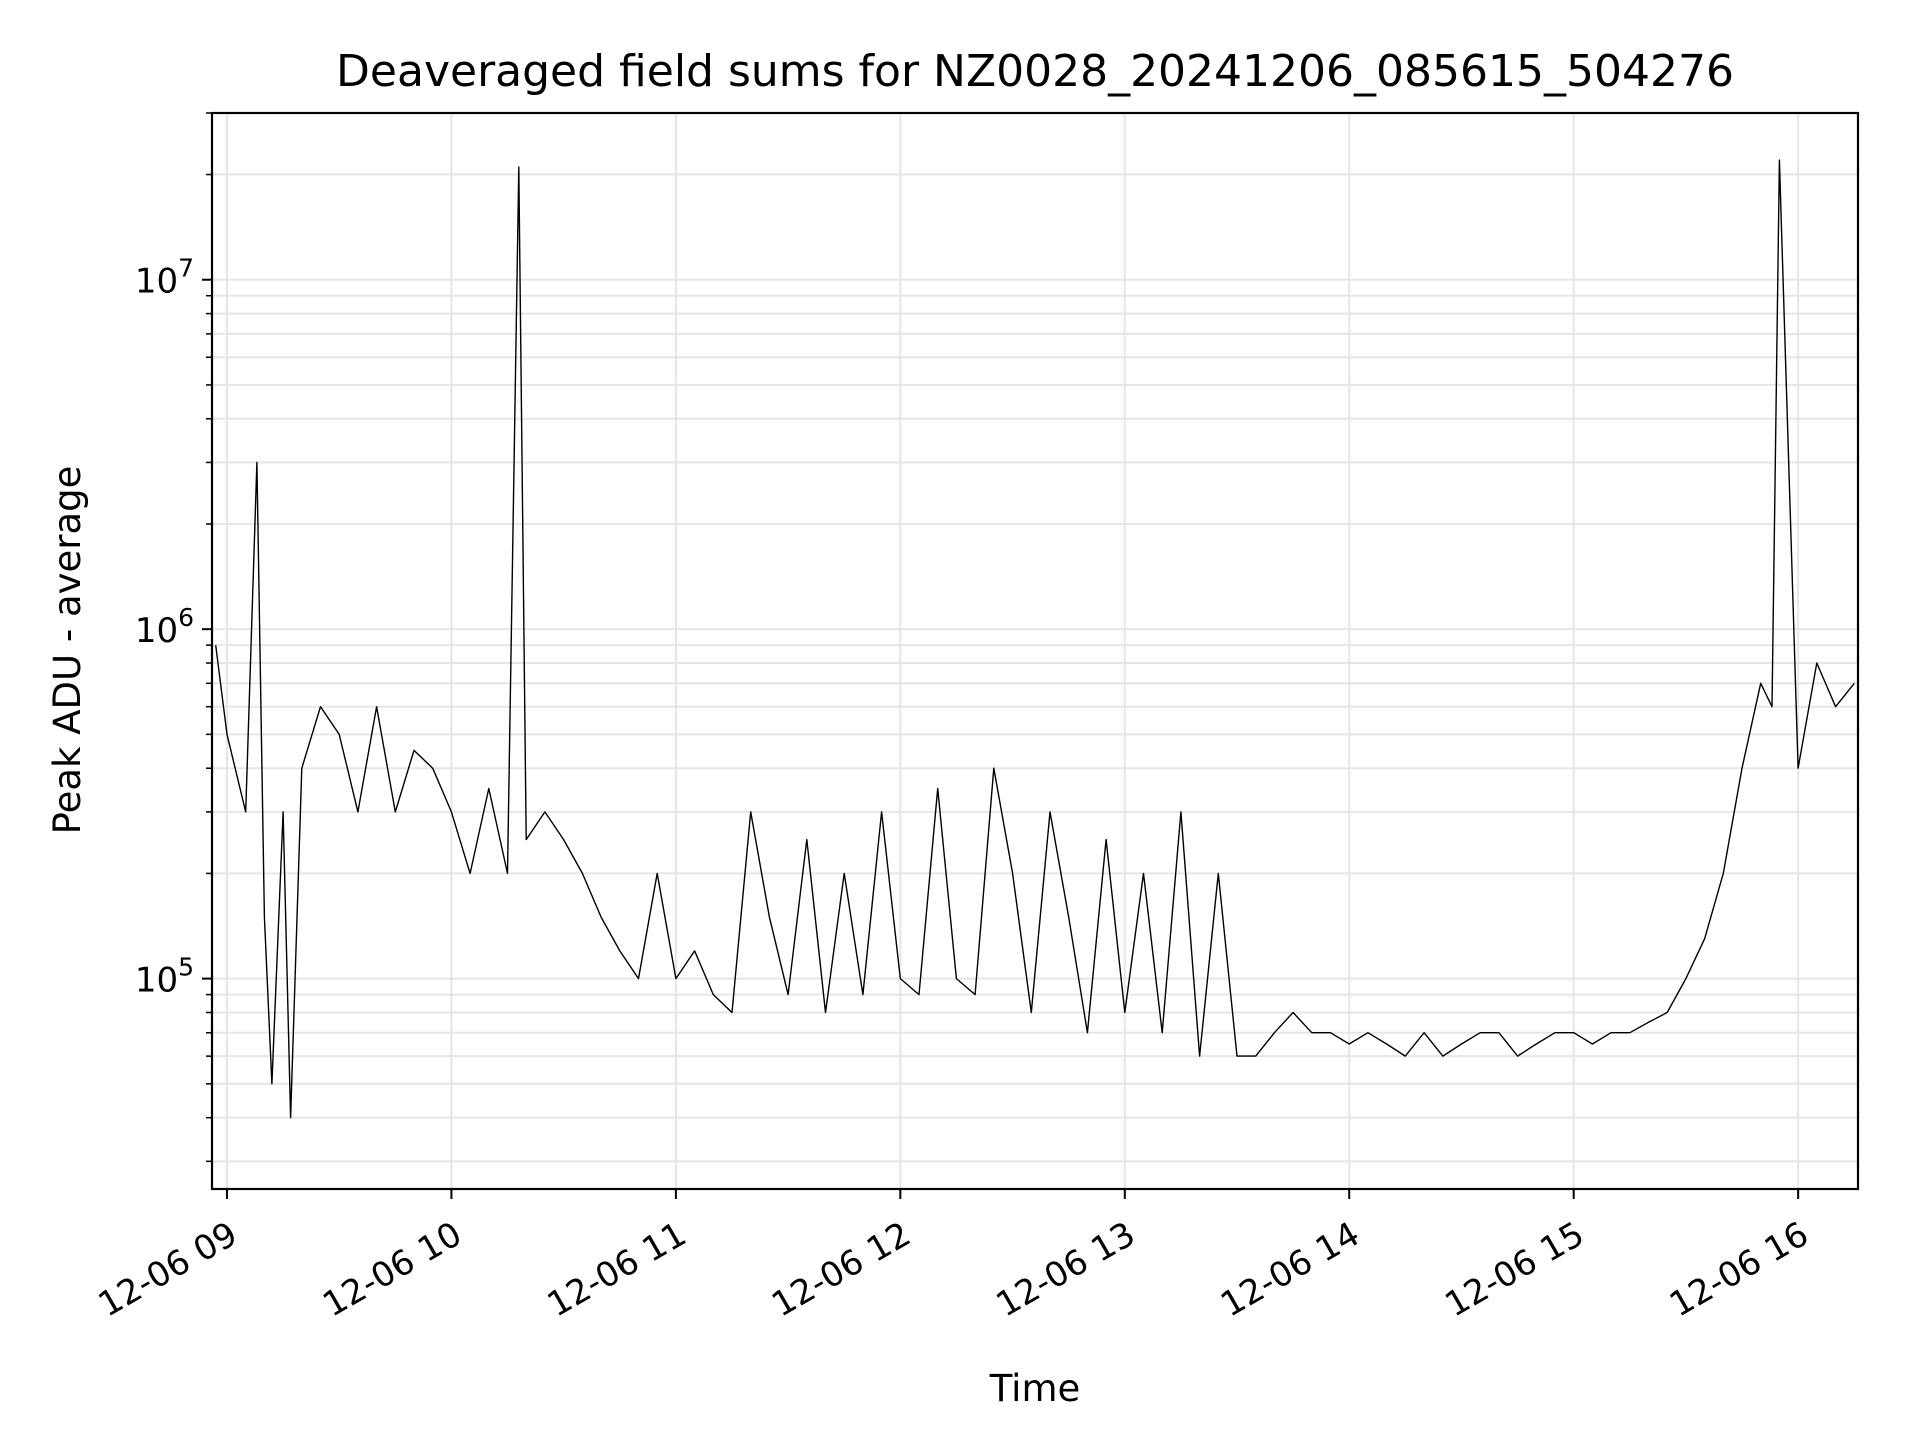 The image size is (1920, 1440). What do you see at coordinates (1035, 1388) in the screenshot?
I see `x-axis-label: Time` at bounding box center [1035, 1388].